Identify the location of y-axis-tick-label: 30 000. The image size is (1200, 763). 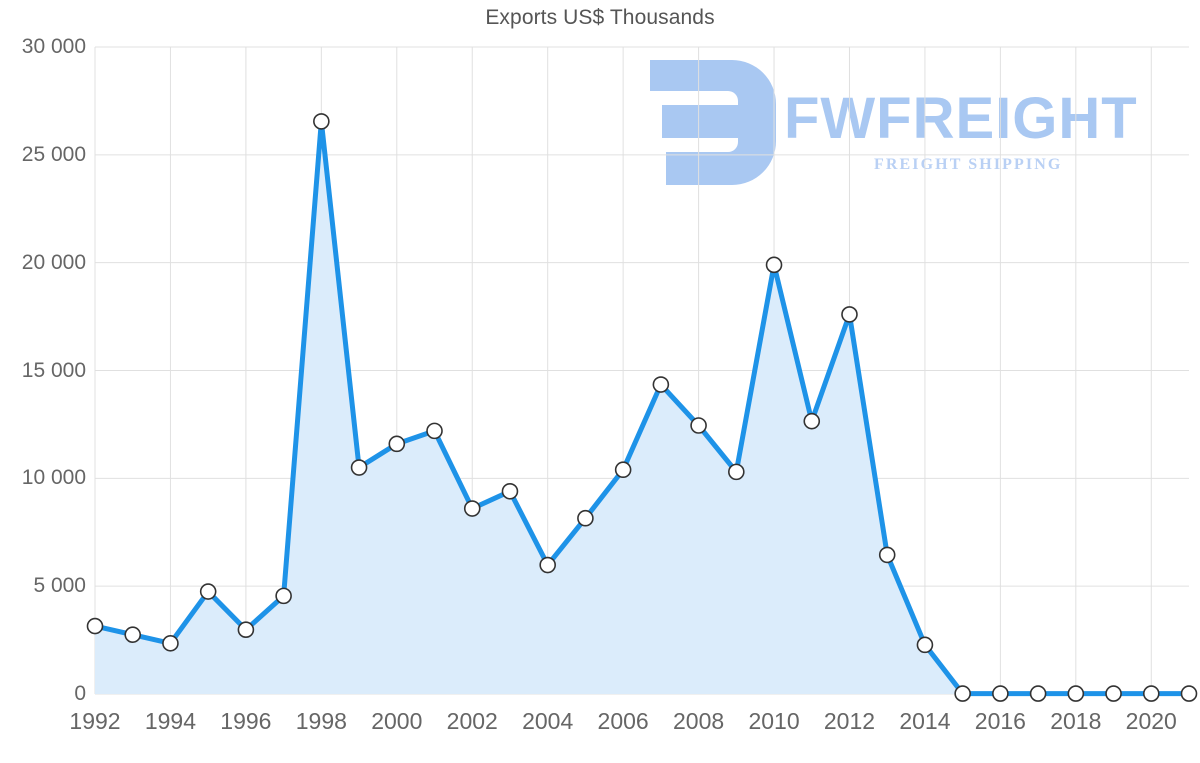
(53, 46).